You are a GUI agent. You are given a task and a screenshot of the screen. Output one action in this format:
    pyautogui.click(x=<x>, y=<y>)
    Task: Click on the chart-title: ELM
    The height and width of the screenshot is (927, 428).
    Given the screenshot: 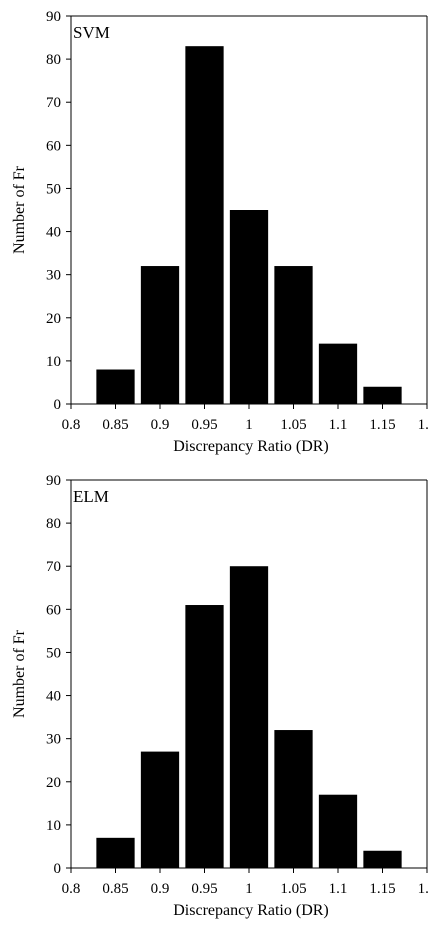 What is the action you would take?
    pyautogui.click(x=91, y=496)
    